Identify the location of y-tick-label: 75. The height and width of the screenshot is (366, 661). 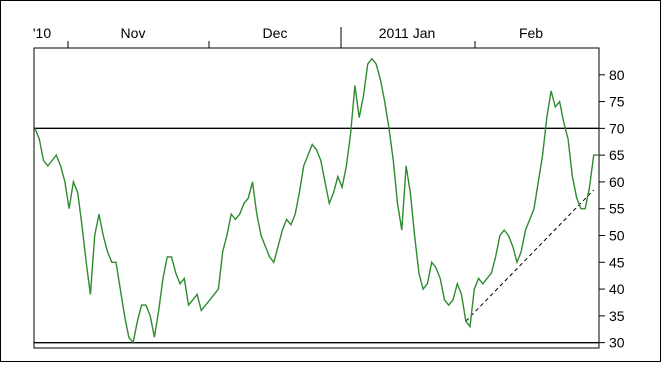
(617, 102).